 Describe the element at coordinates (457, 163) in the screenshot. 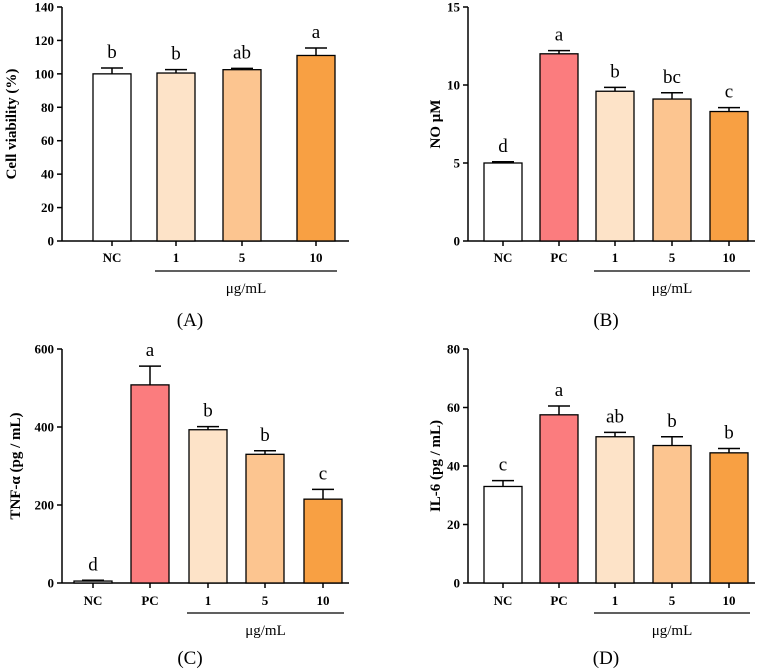

I see `y-tick-label: 5` at that location.